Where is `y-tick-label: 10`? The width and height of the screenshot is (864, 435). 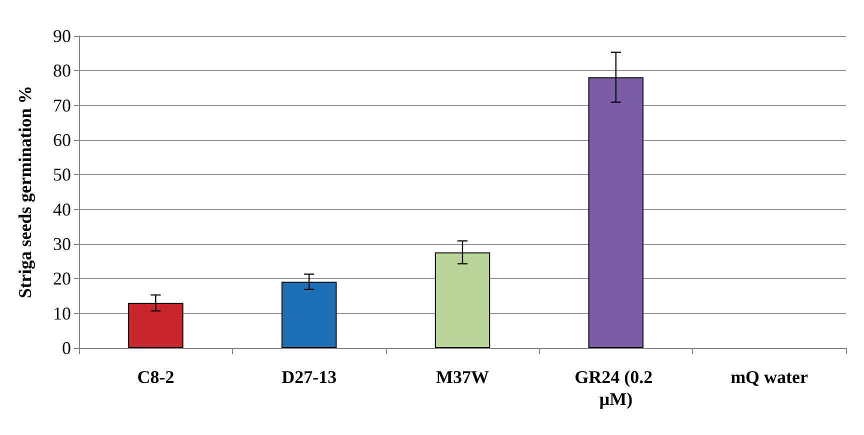 y-tick-label: 10 is located at coordinates (62, 313).